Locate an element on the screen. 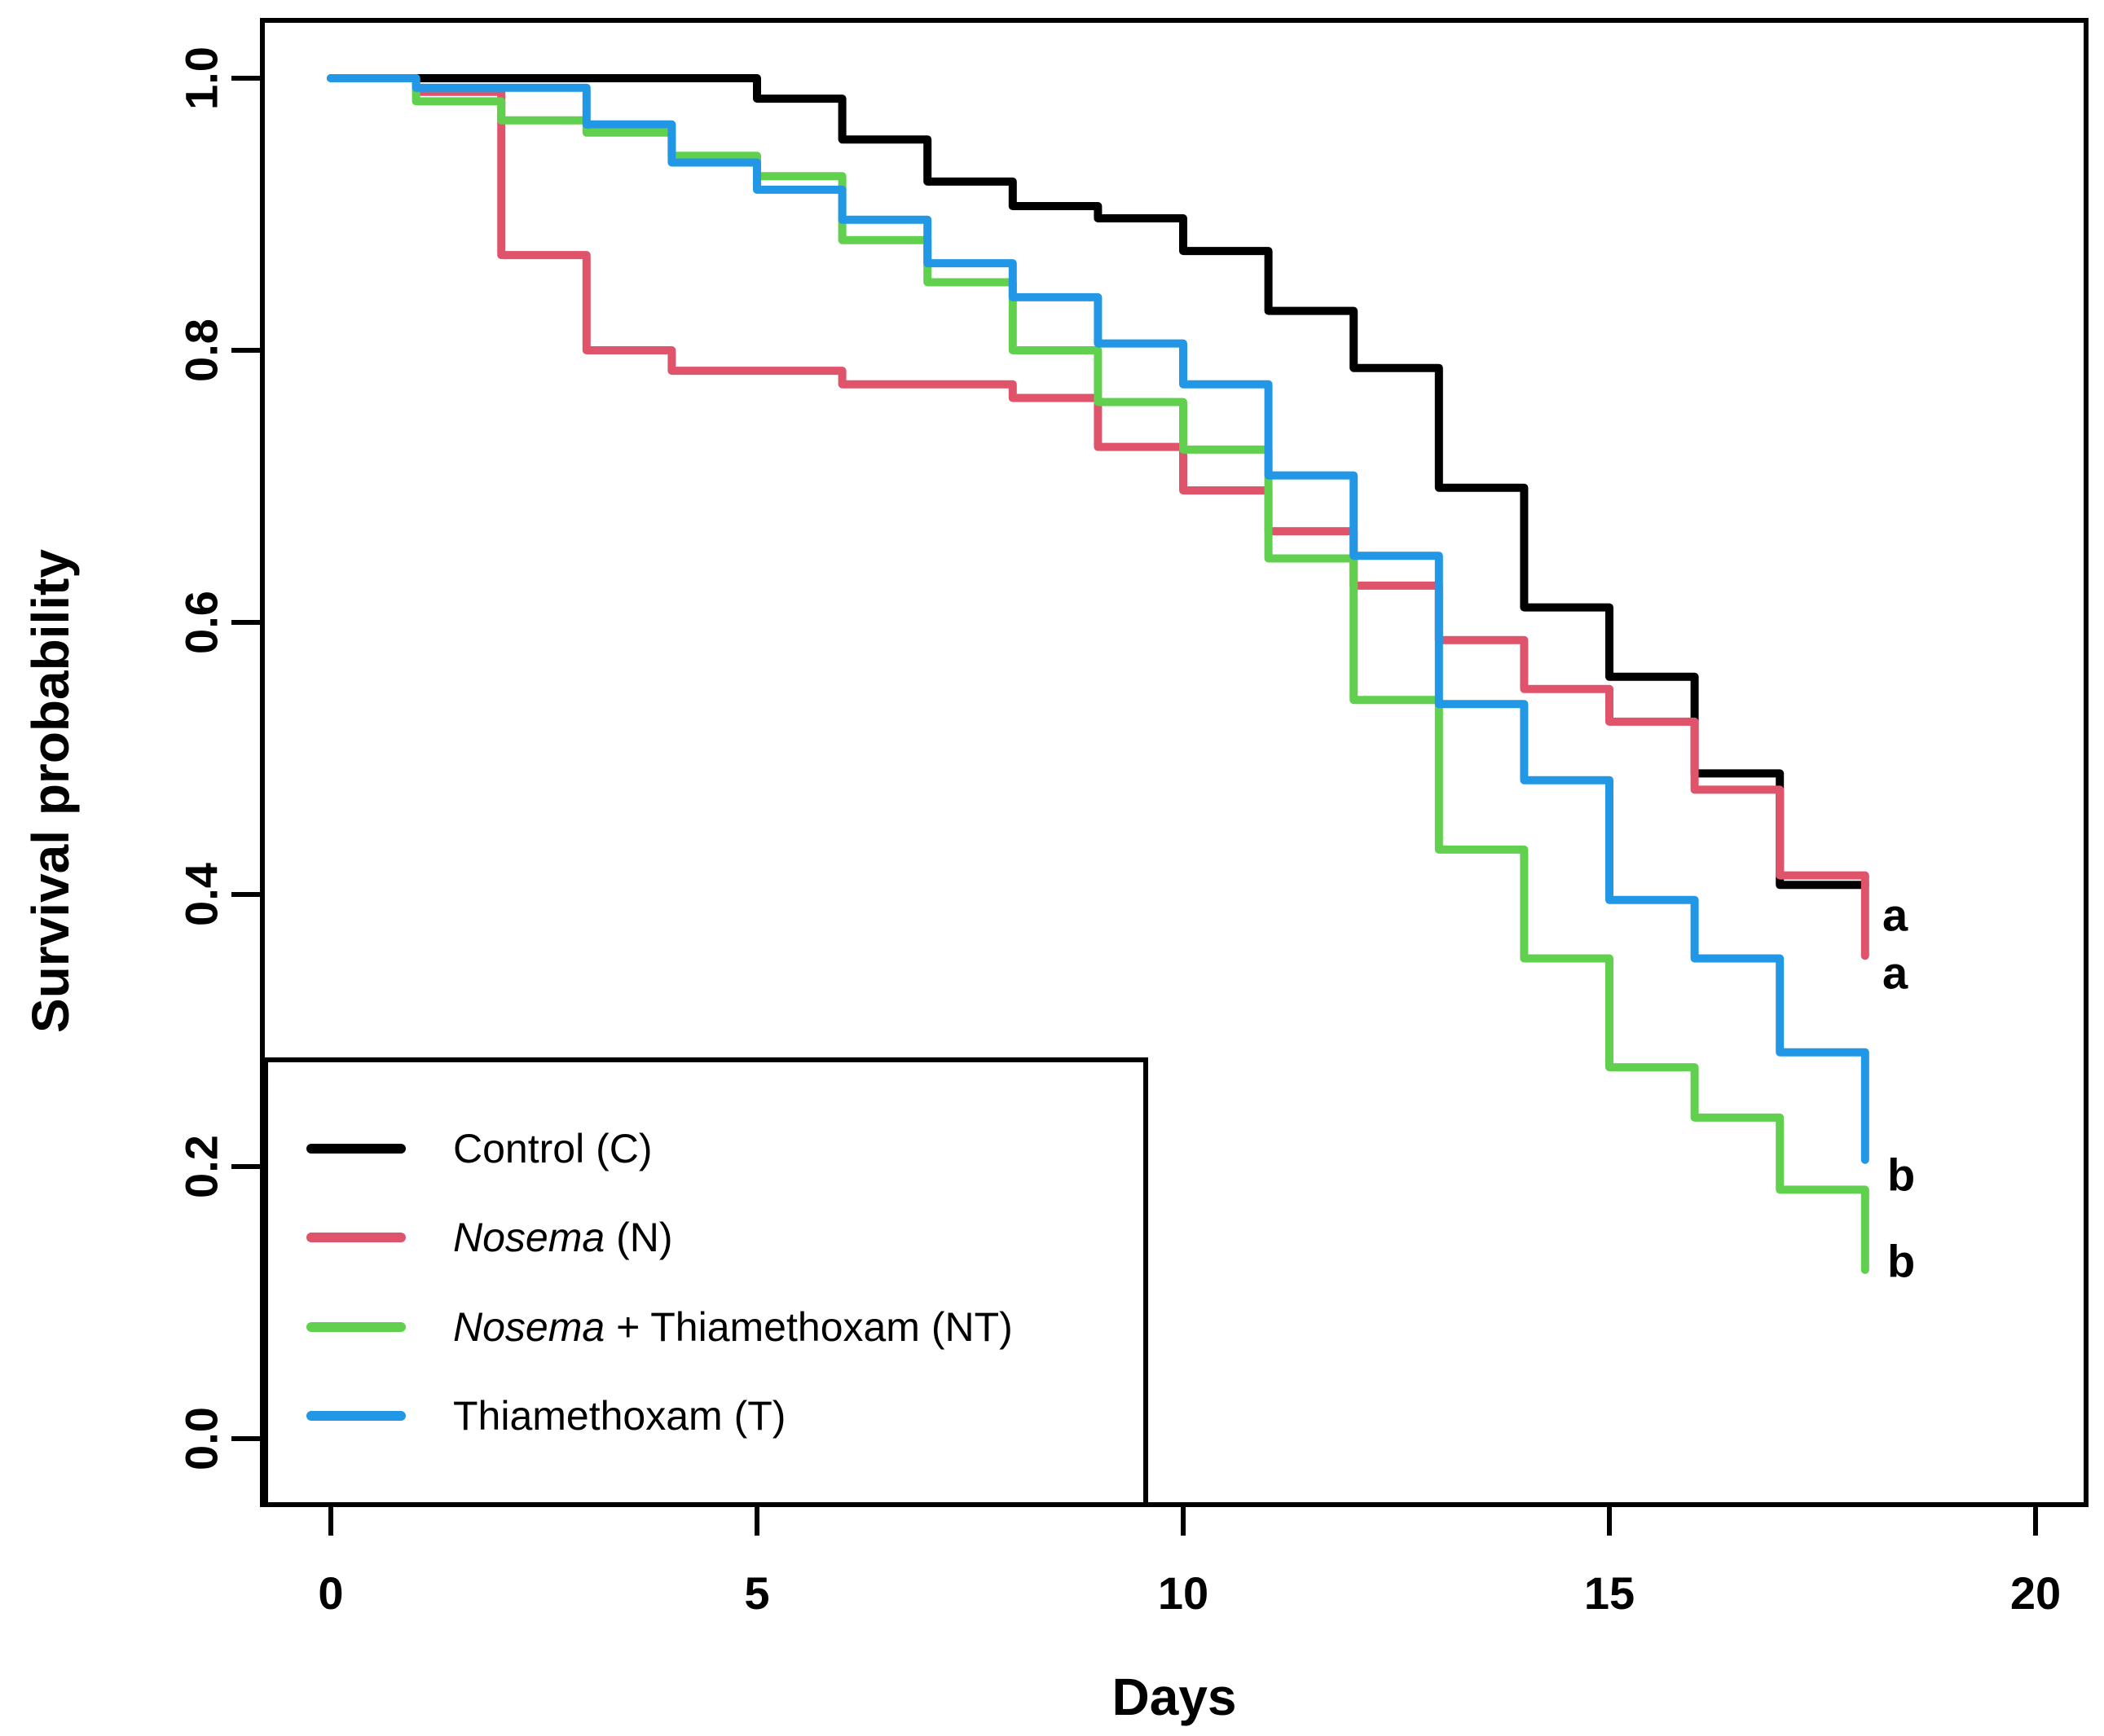  legend-label-control: Control (C) is located at coordinates (552, 1148).